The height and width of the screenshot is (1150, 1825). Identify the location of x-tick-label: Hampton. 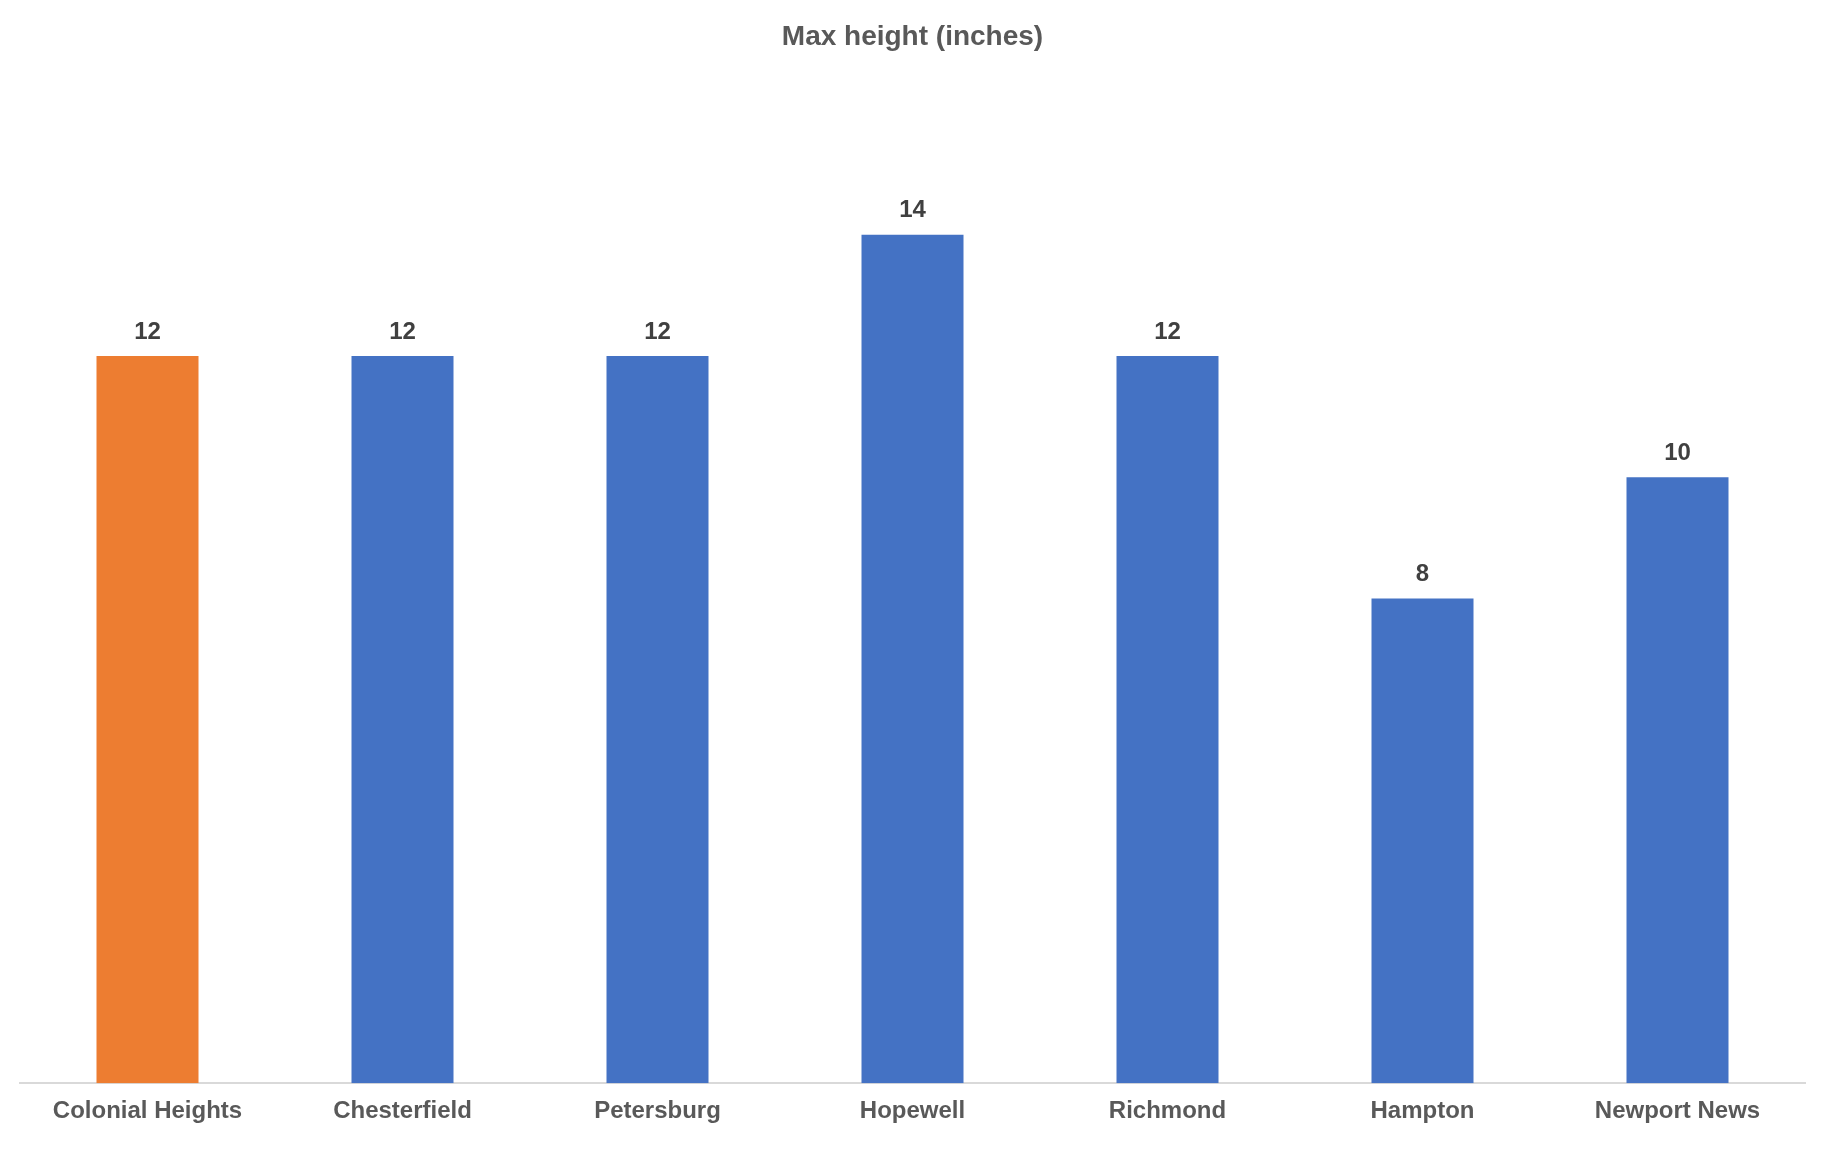
(1422, 1110).